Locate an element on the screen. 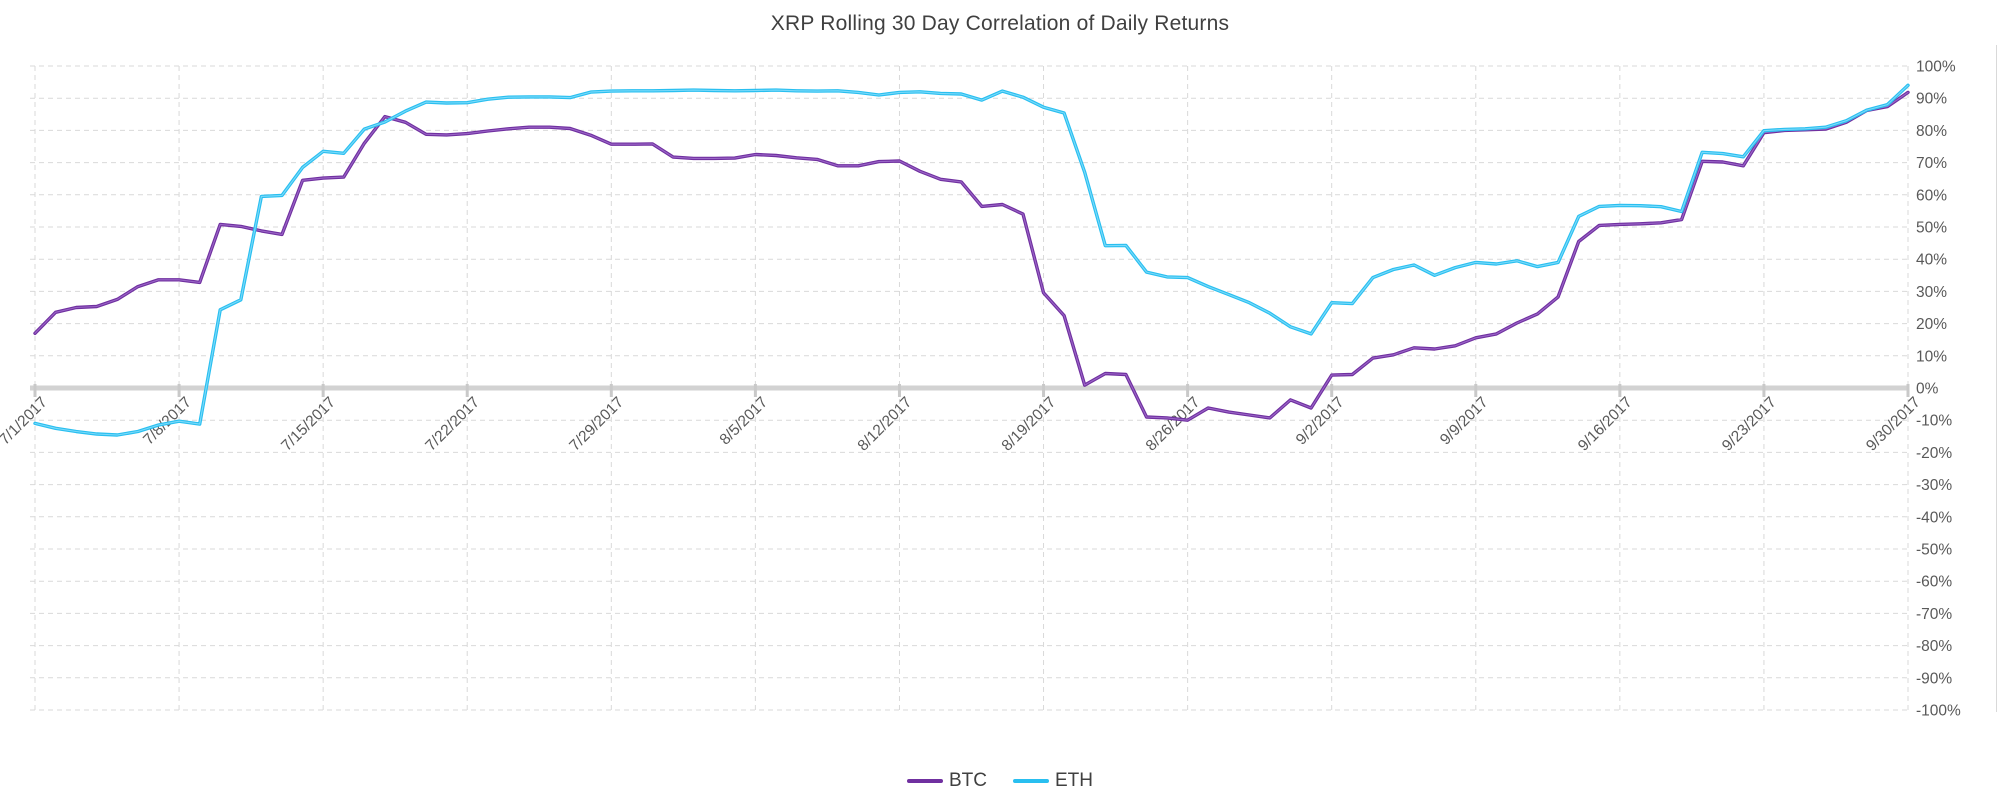 This screenshot has width=2000, height=809. y-axis-tick-label: 70% is located at coordinates (1931, 163).